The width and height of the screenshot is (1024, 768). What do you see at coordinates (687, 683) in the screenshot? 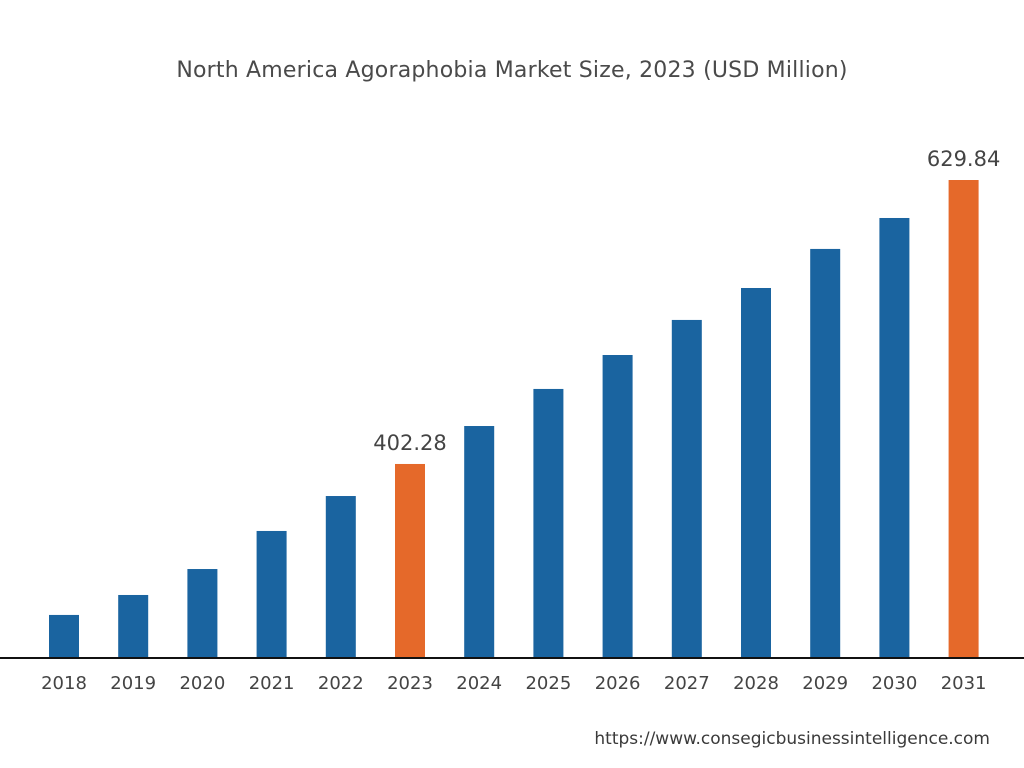
I see `x-tick-label: 2027` at bounding box center [687, 683].